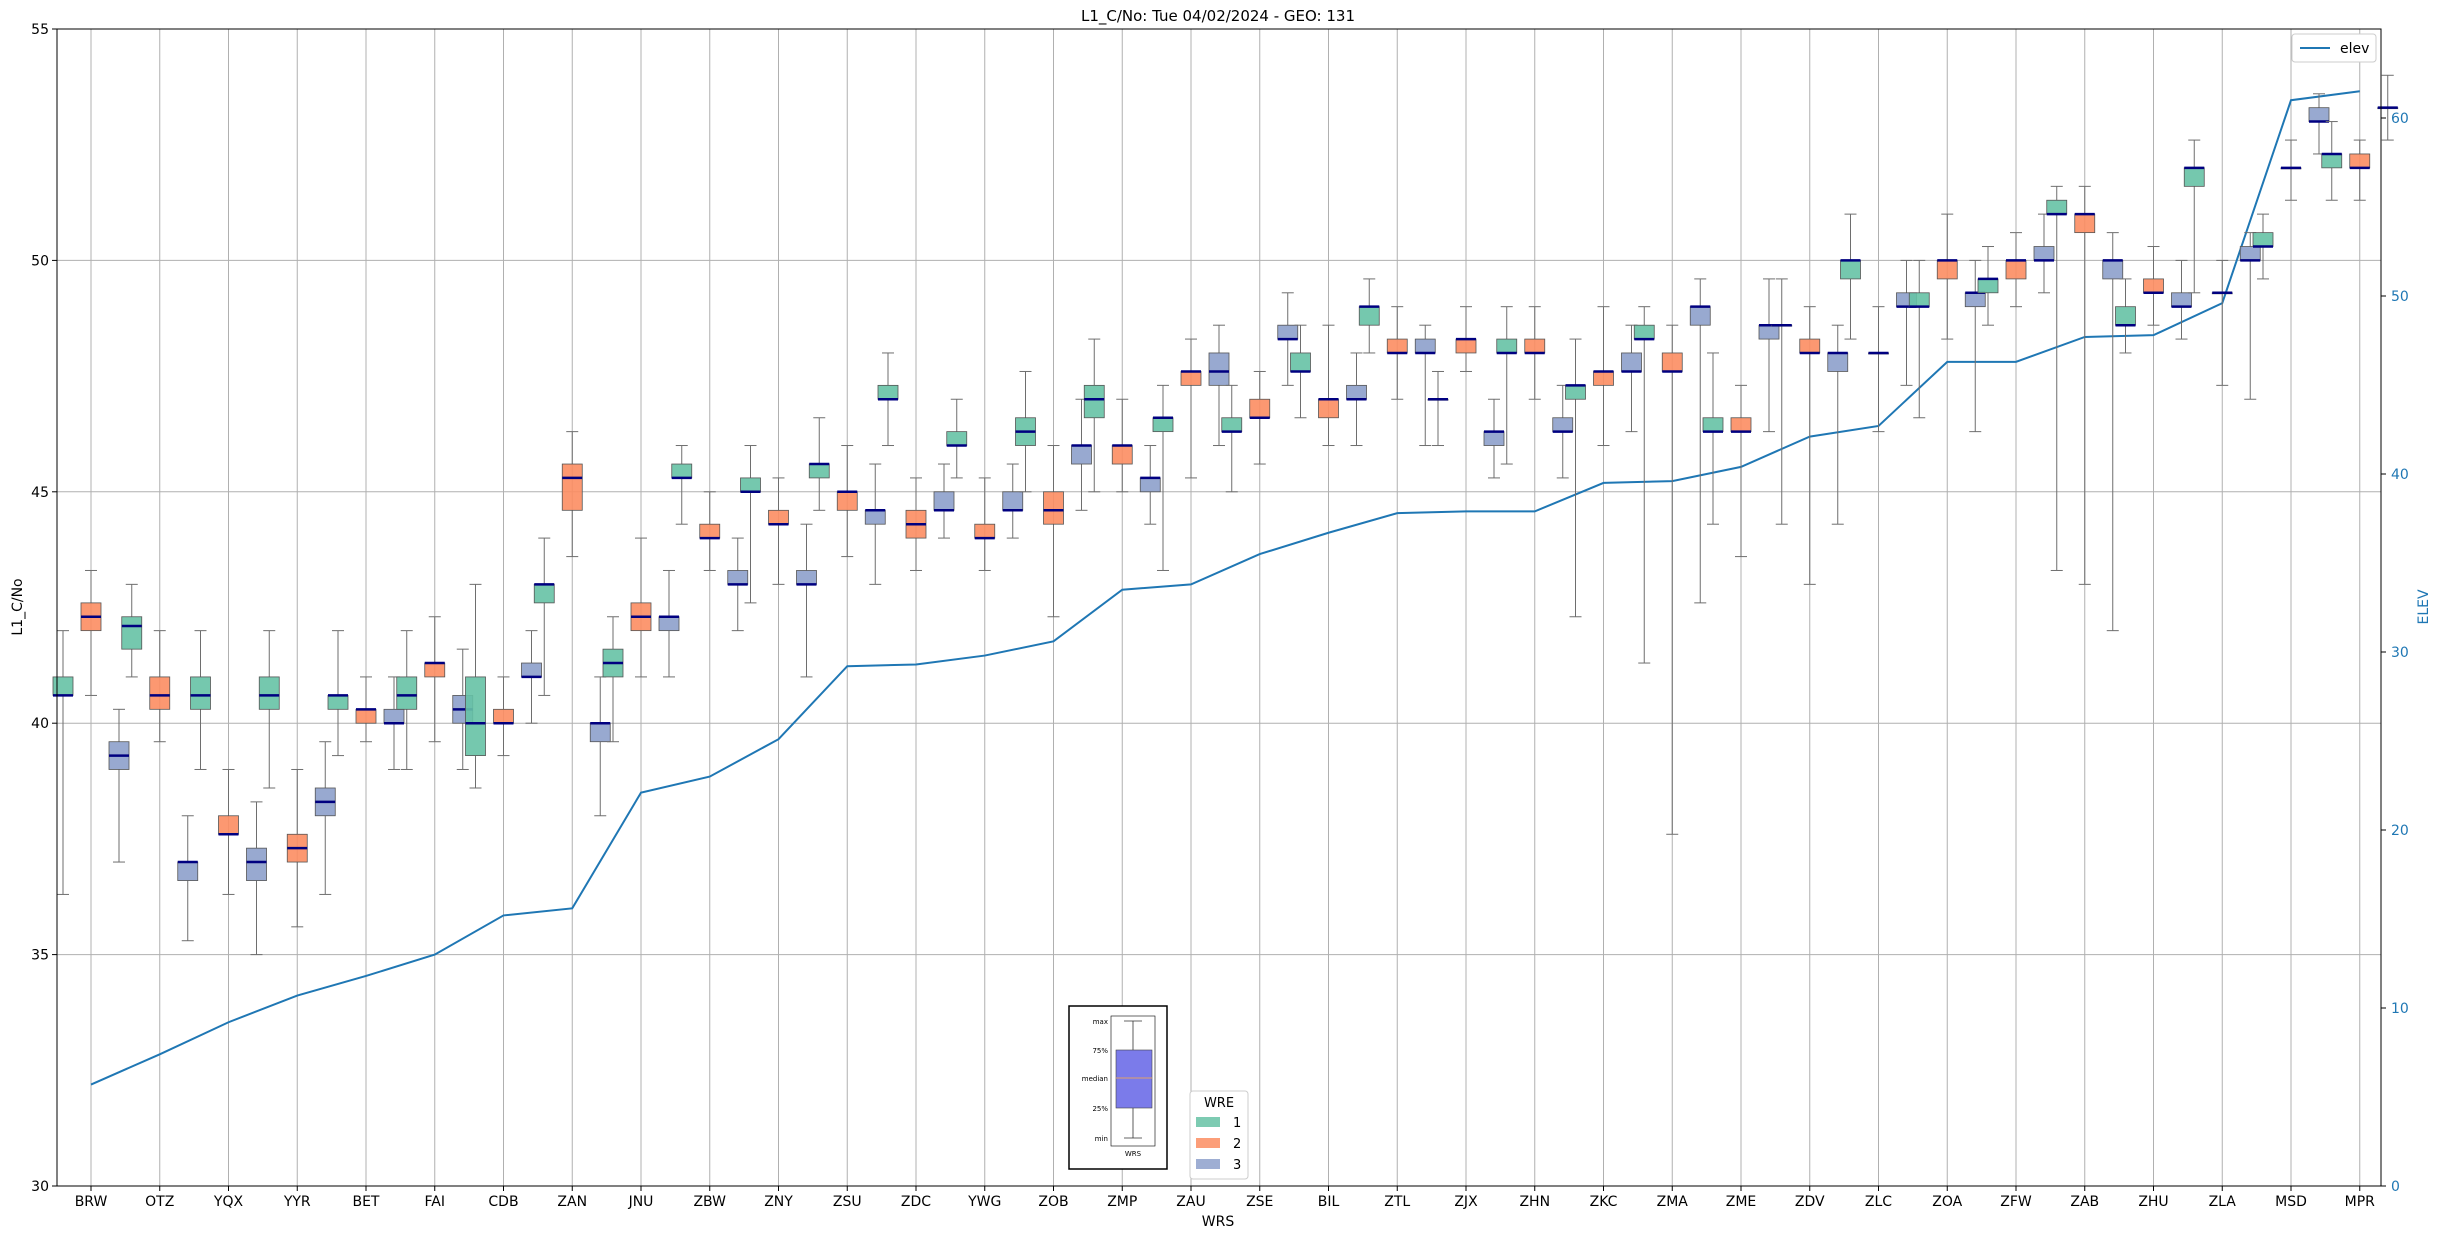  I want to click on y-axis: 30 35 40 45 50 55, so click(44, 608).